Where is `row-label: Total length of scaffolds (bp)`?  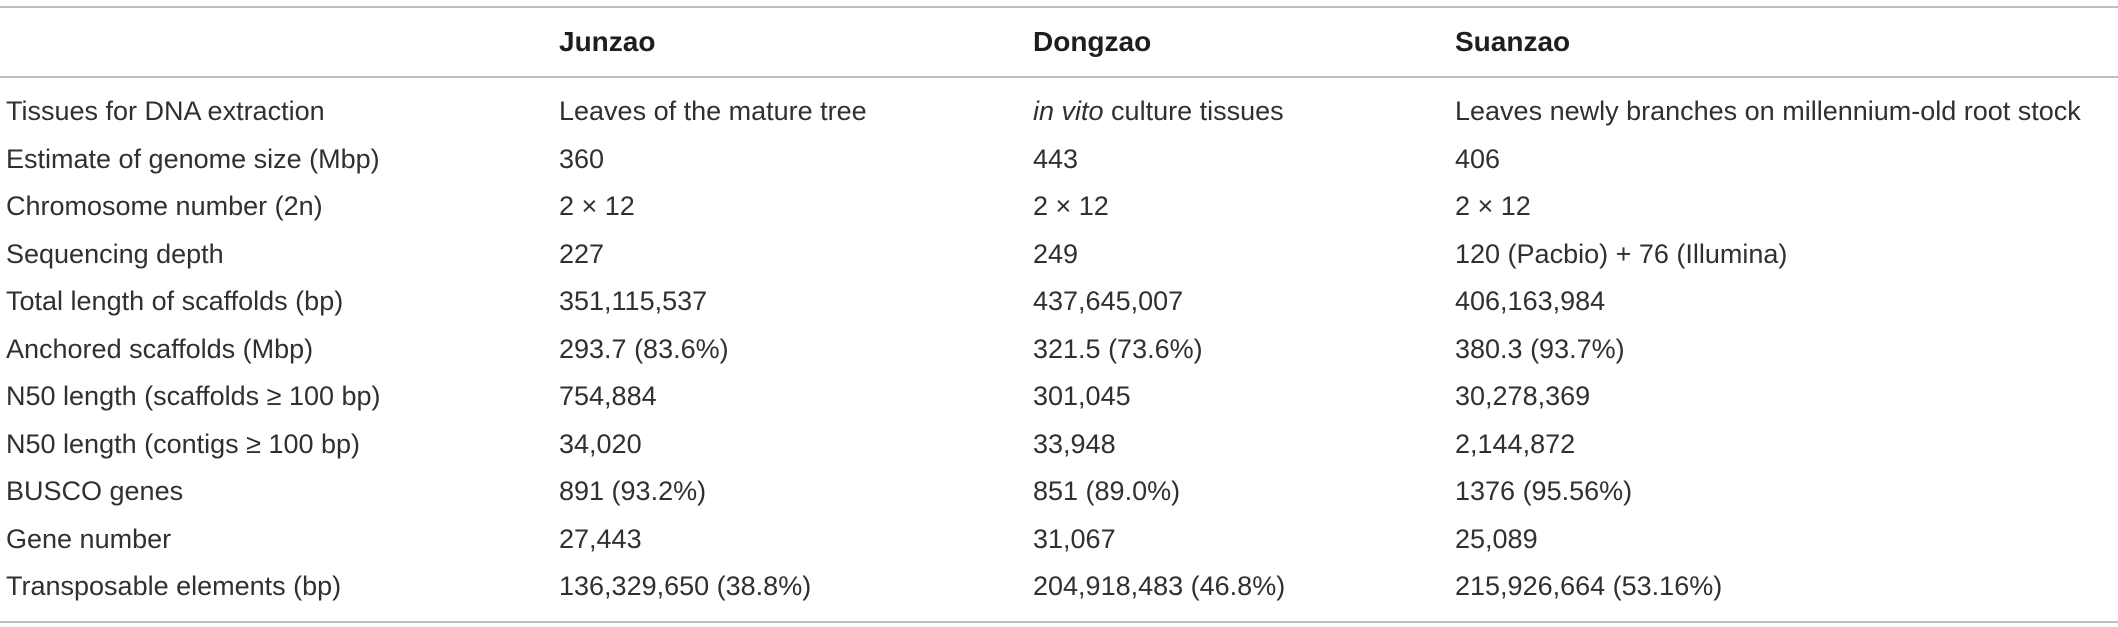 row-label: Total length of scaffolds (bp) is located at coordinates (175, 301).